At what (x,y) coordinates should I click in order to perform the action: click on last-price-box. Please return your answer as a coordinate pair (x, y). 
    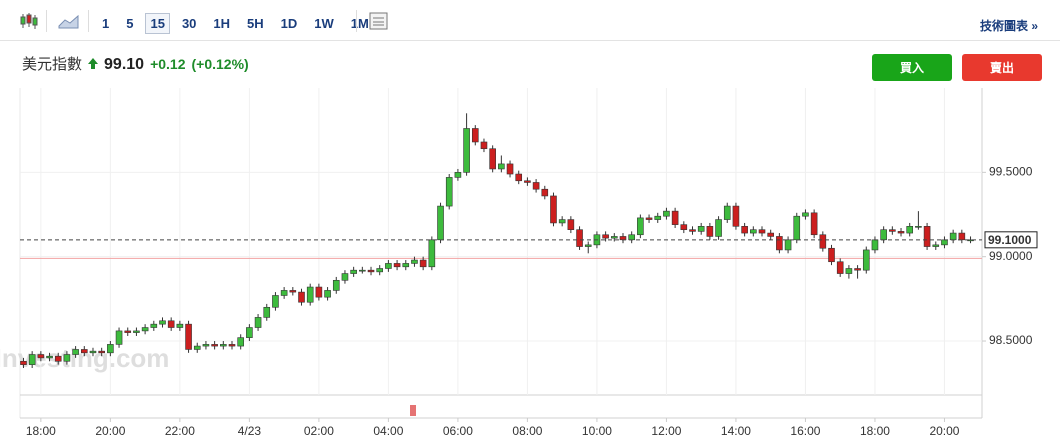
    Looking at the image, I should click on (1011, 240).